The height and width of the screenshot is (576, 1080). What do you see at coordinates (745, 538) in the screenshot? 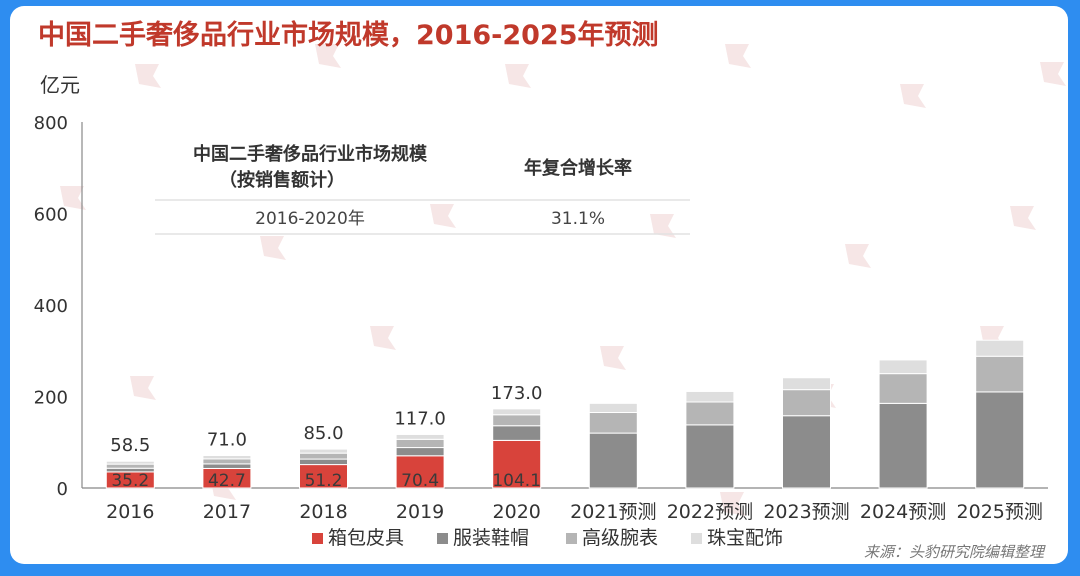
I see `legend-label-jewelry: 珠宝配饰` at bounding box center [745, 538].